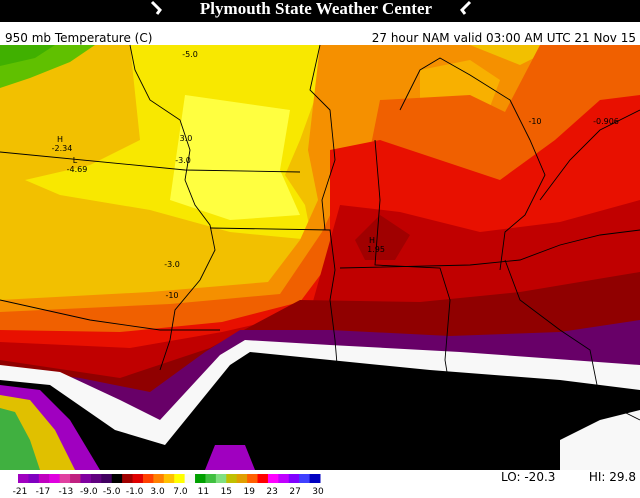  Describe the element at coordinates (226, 492) in the screenshot. I see `colorbar-label: 15` at that location.